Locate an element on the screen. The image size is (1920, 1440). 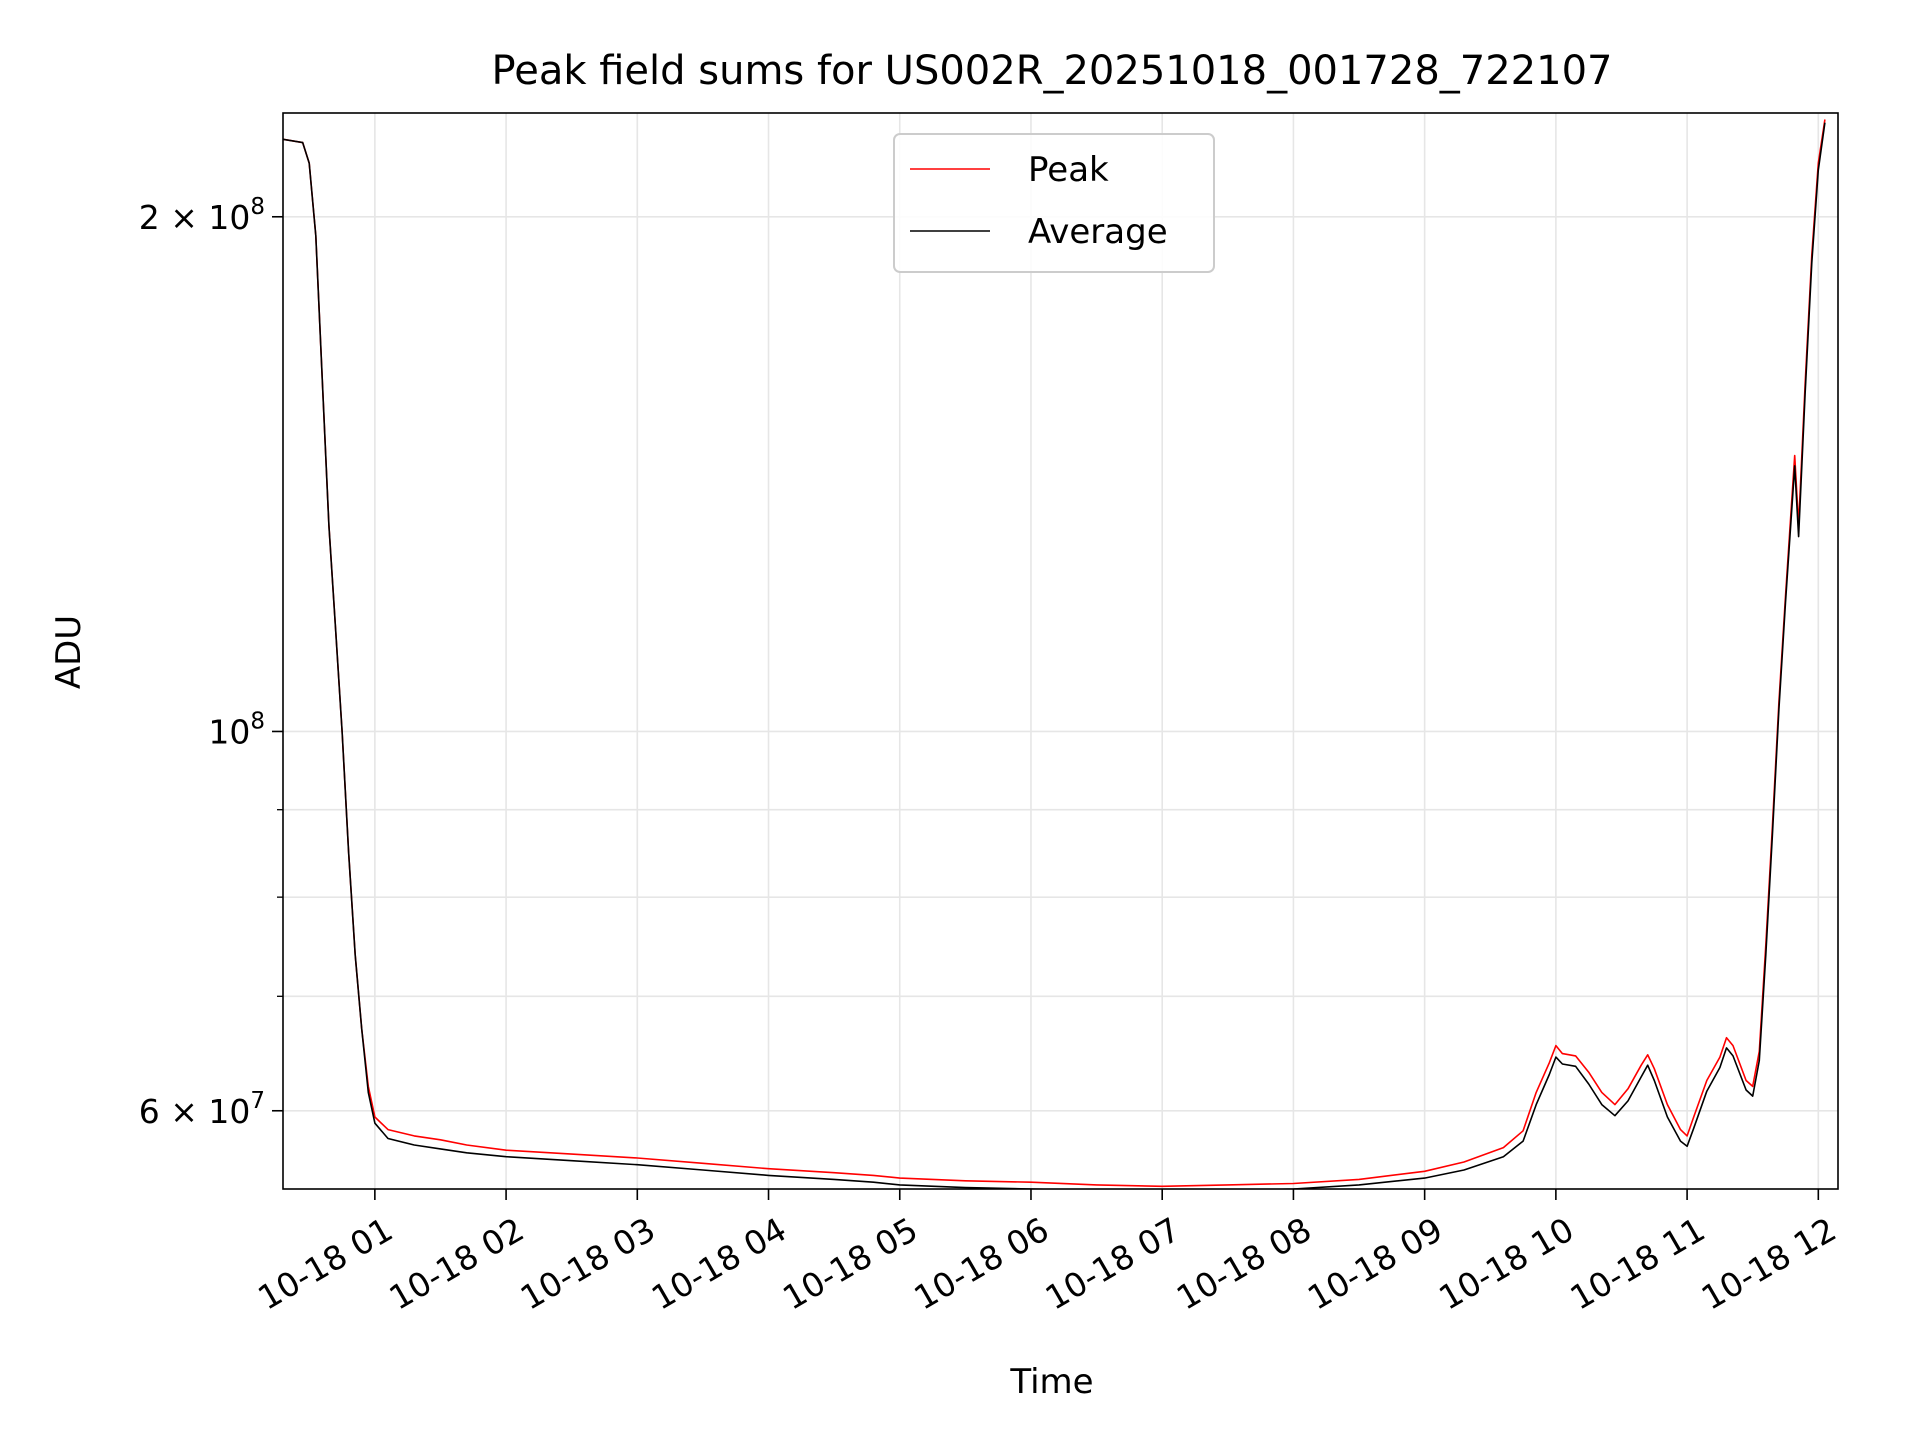
legend: Peak Average is located at coordinates (1054, 203).